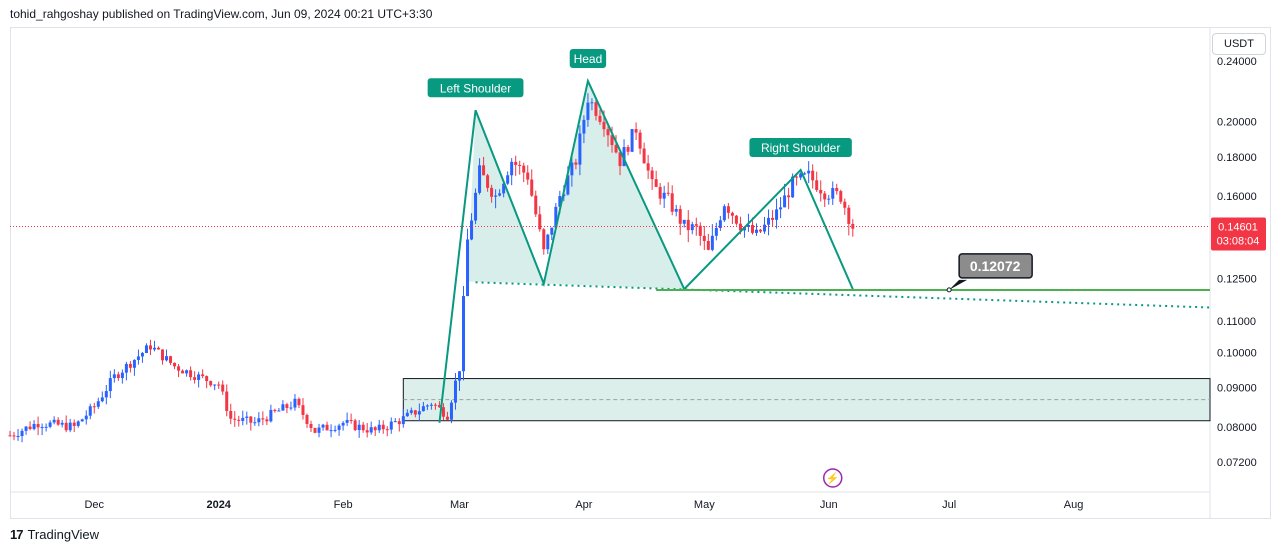 Image resolution: width=1281 pixels, height=553 pixels. I want to click on right-shoulder-label-box, so click(800, 148).